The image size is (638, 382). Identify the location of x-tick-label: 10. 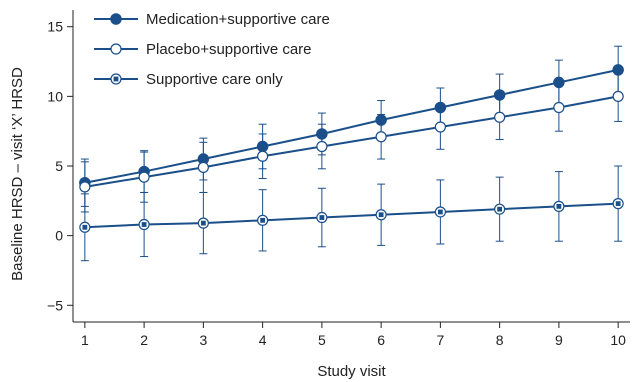
(618, 340).